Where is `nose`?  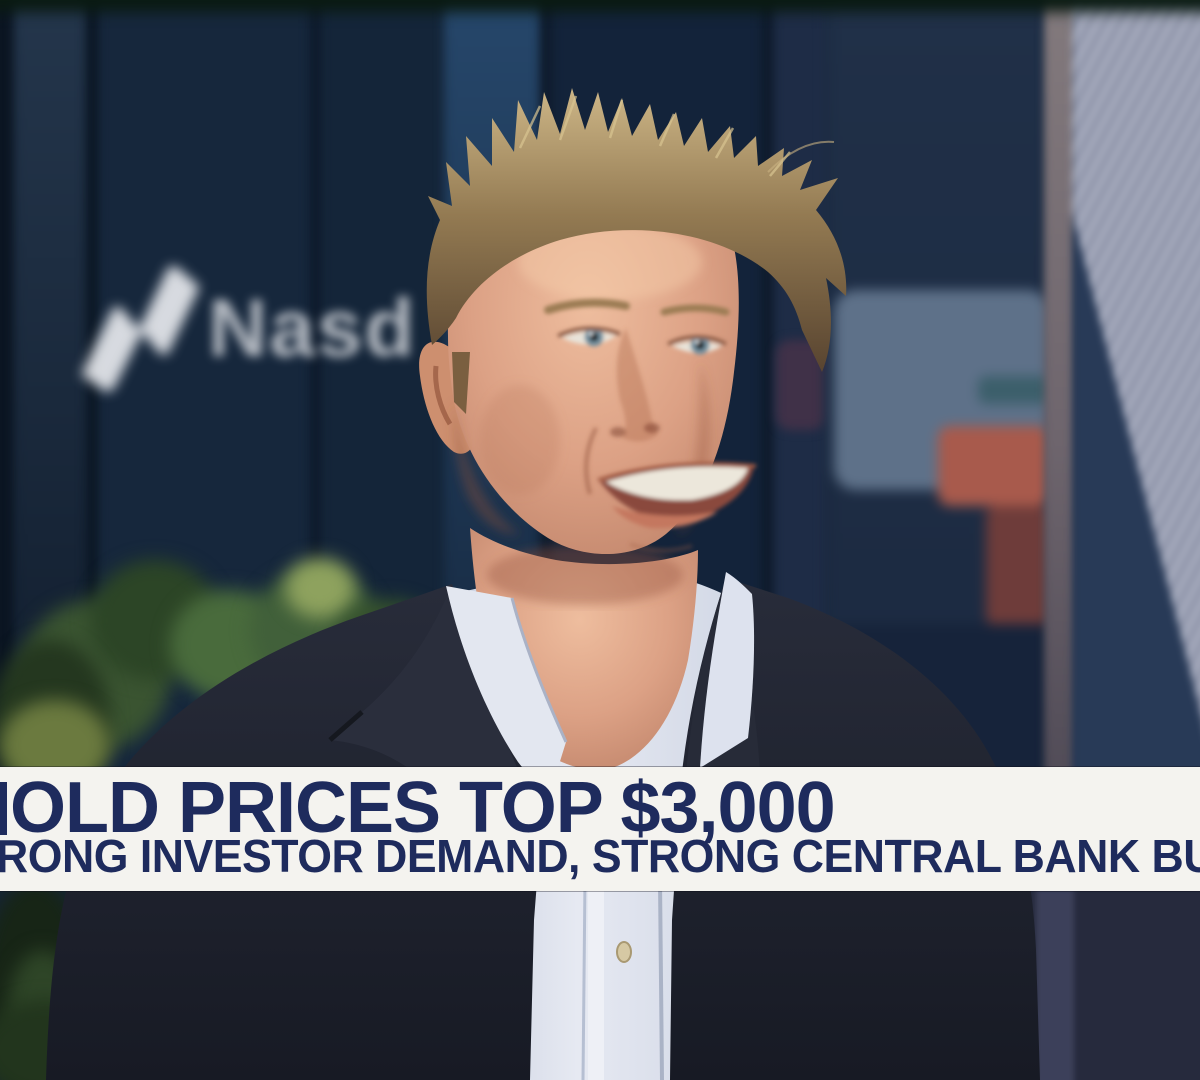
nose is located at coordinates (637, 385).